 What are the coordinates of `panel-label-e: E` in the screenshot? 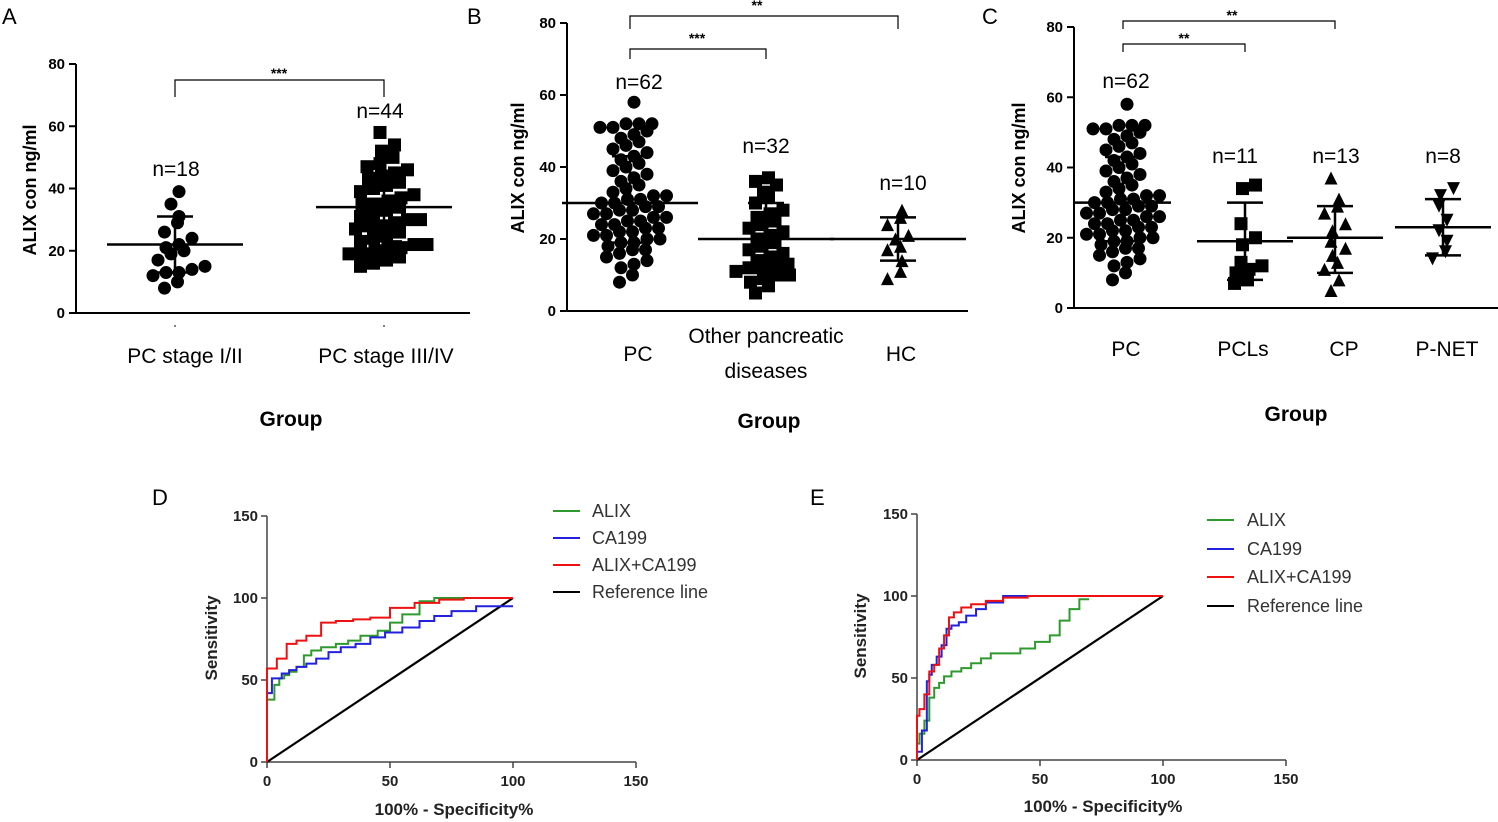 It's located at (817, 497).